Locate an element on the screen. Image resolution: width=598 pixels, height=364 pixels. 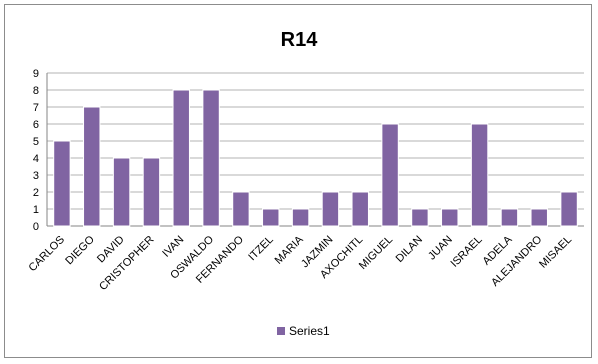
y-tick-label: 0 is located at coordinates (36, 227).